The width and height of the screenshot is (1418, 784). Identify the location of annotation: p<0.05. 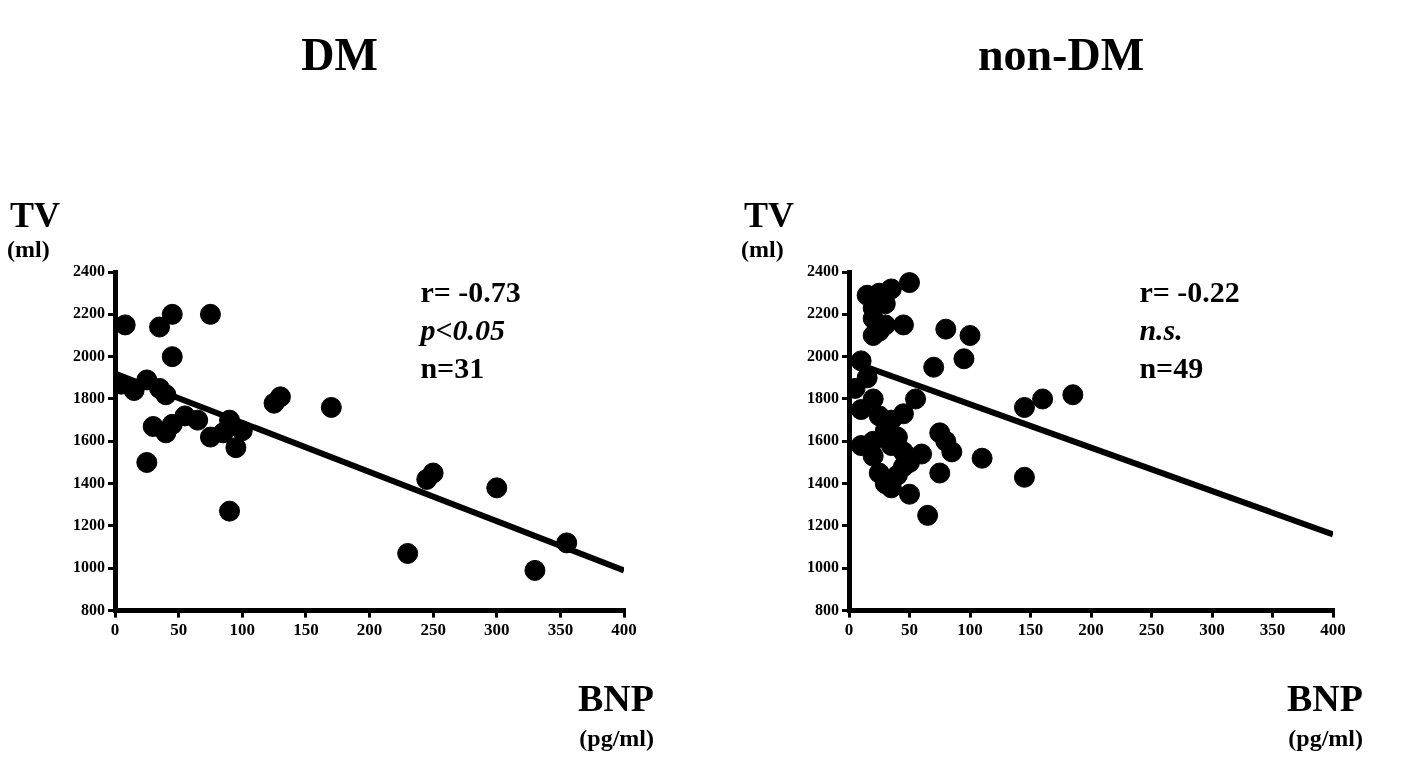
(461, 329).